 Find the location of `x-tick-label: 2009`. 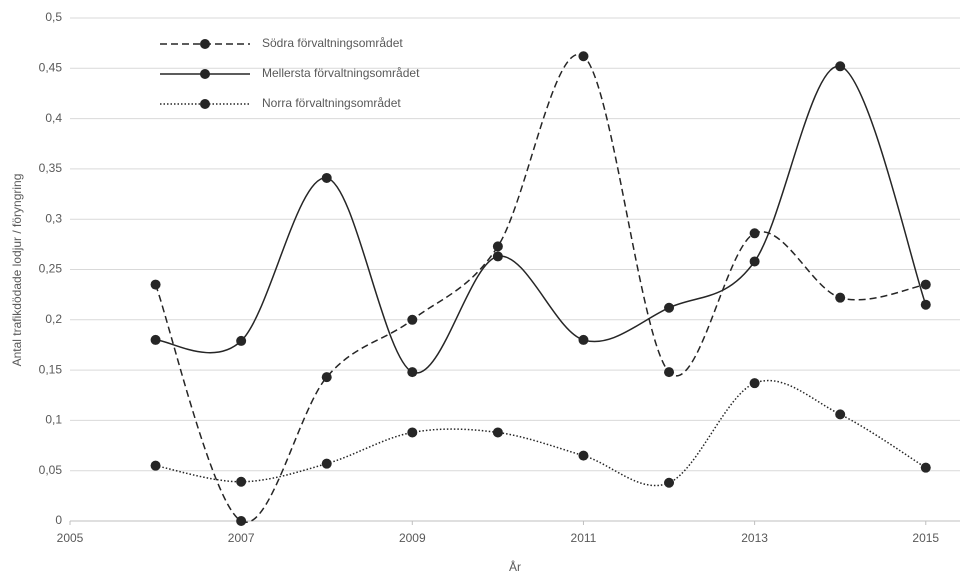

x-tick-label: 2009 is located at coordinates (412, 538).